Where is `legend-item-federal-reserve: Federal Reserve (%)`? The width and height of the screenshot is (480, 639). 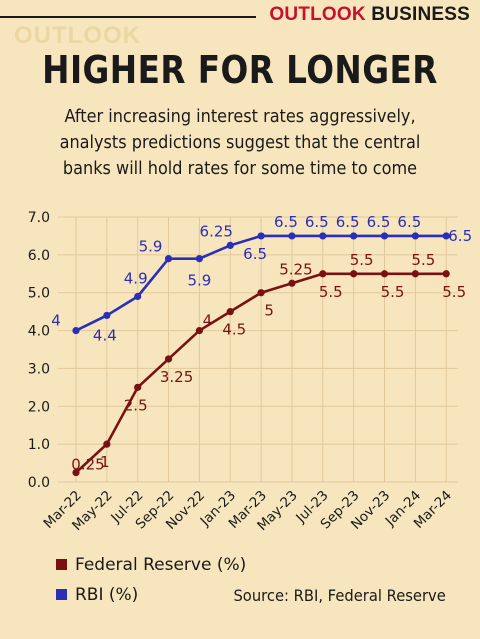 legend-item-federal-reserve: Federal Reserve (%) is located at coordinates (151, 565).